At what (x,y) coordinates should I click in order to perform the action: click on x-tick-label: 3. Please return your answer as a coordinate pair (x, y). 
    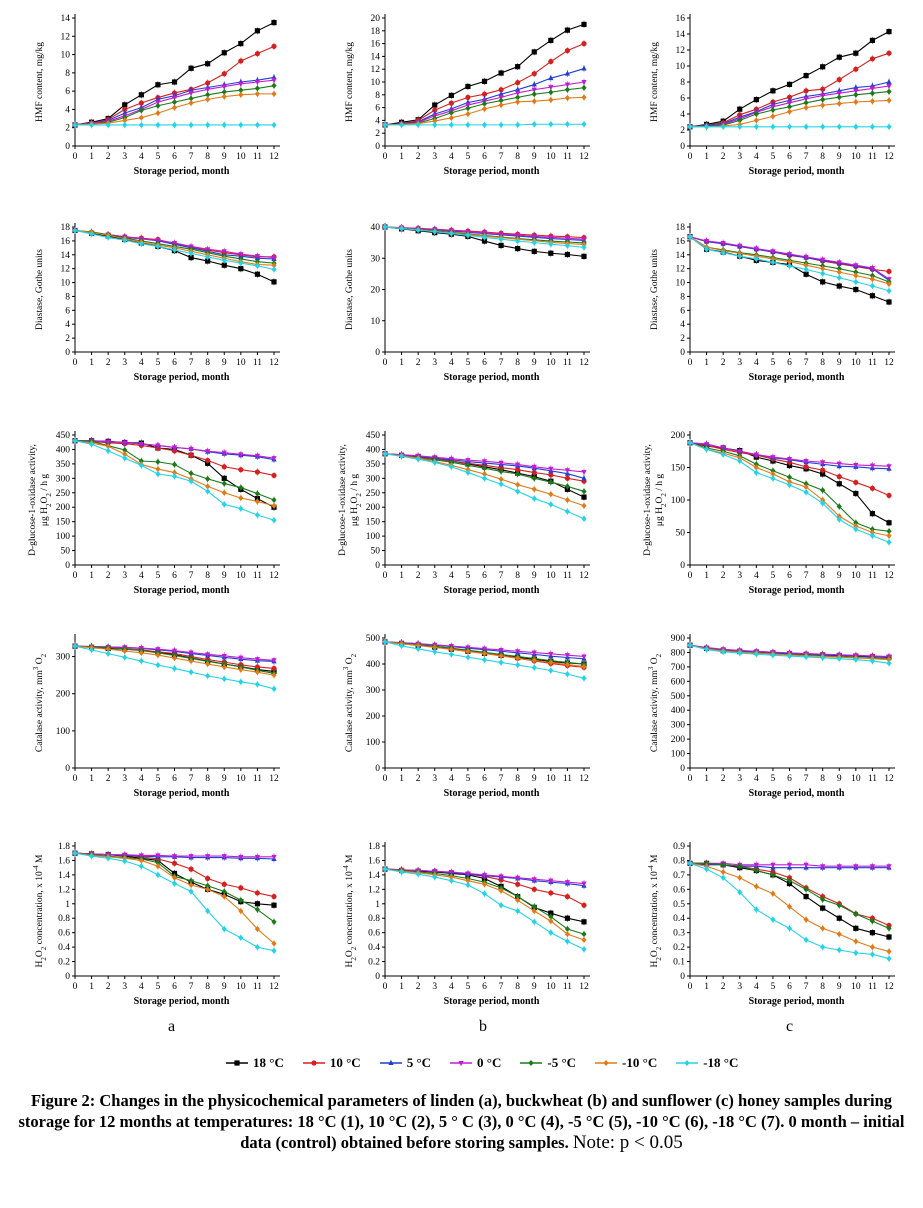
    Looking at the image, I should click on (739, 779).